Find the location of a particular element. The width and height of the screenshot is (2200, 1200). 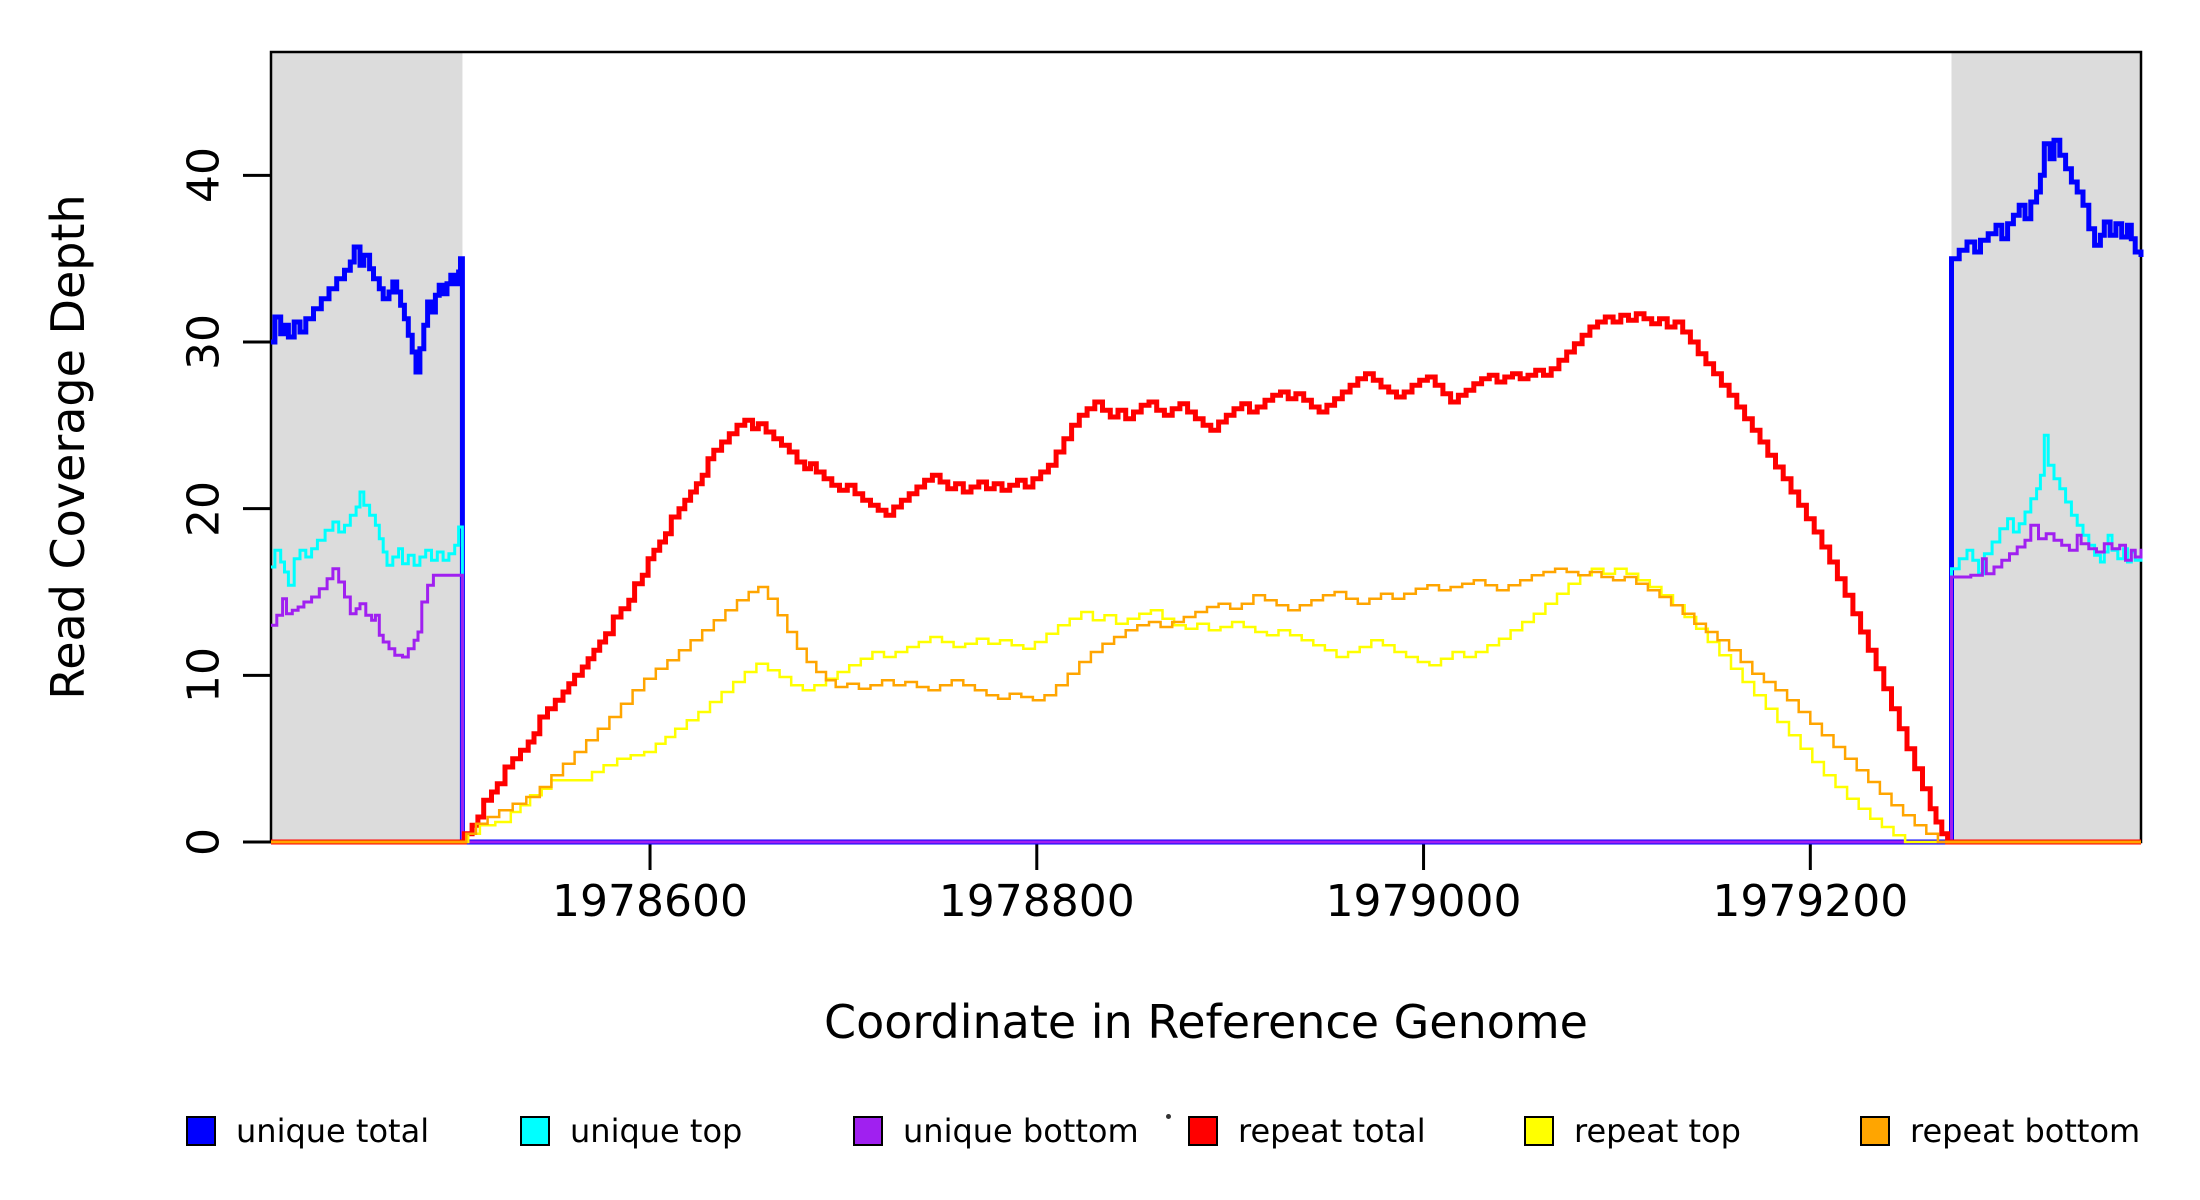

legend-label: unique bottom is located at coordinates (1021, 1131).